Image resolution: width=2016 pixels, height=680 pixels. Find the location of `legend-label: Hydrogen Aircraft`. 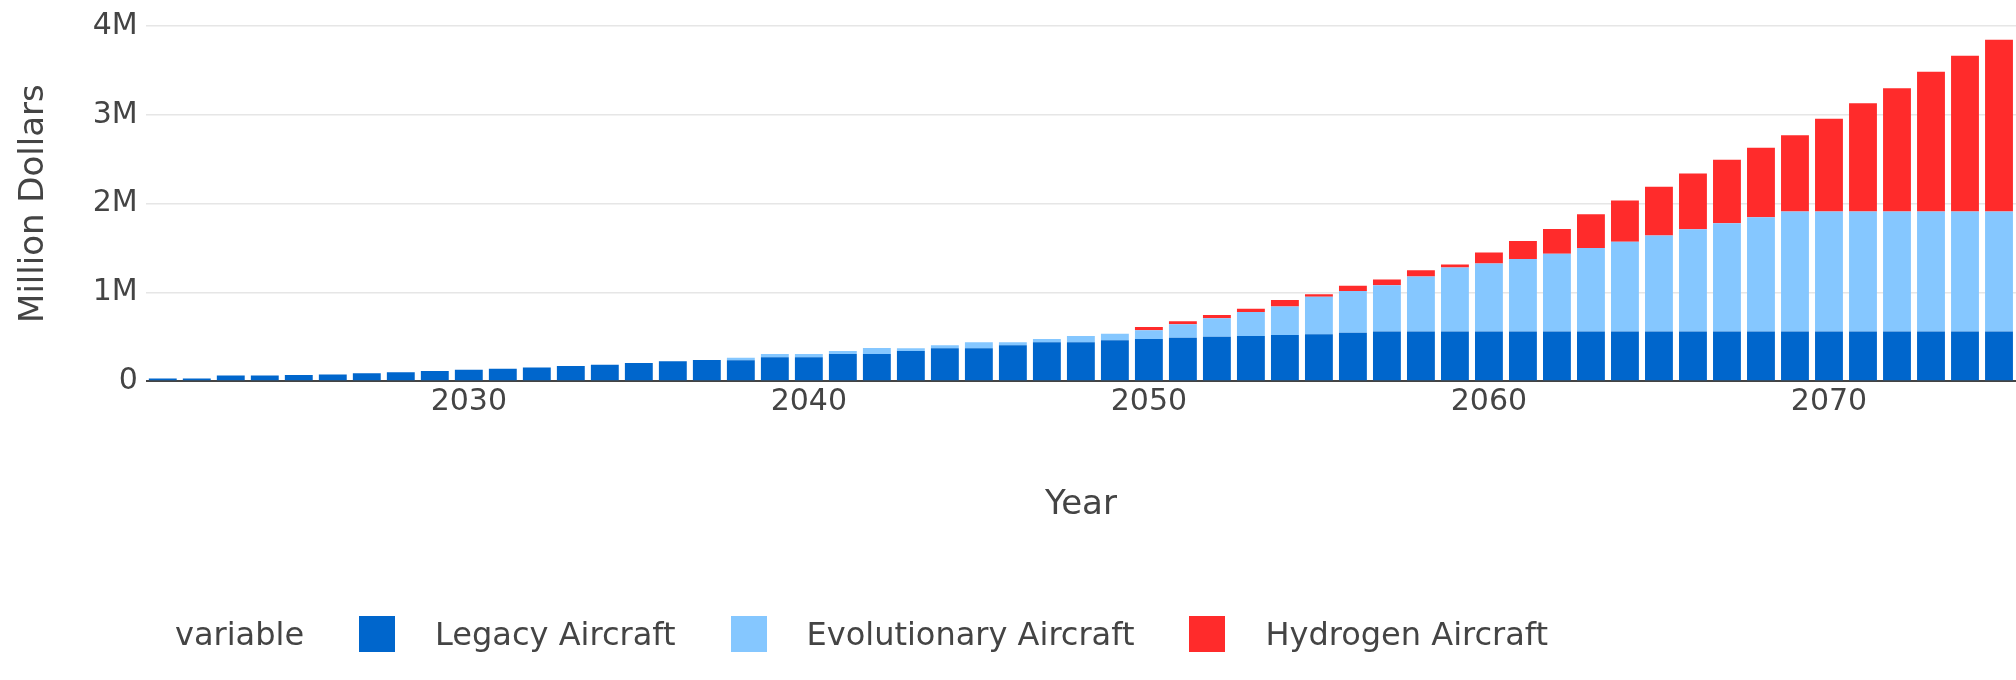

legend-label: Hydrogen Aircraft is located at coordinates (1407, 634).